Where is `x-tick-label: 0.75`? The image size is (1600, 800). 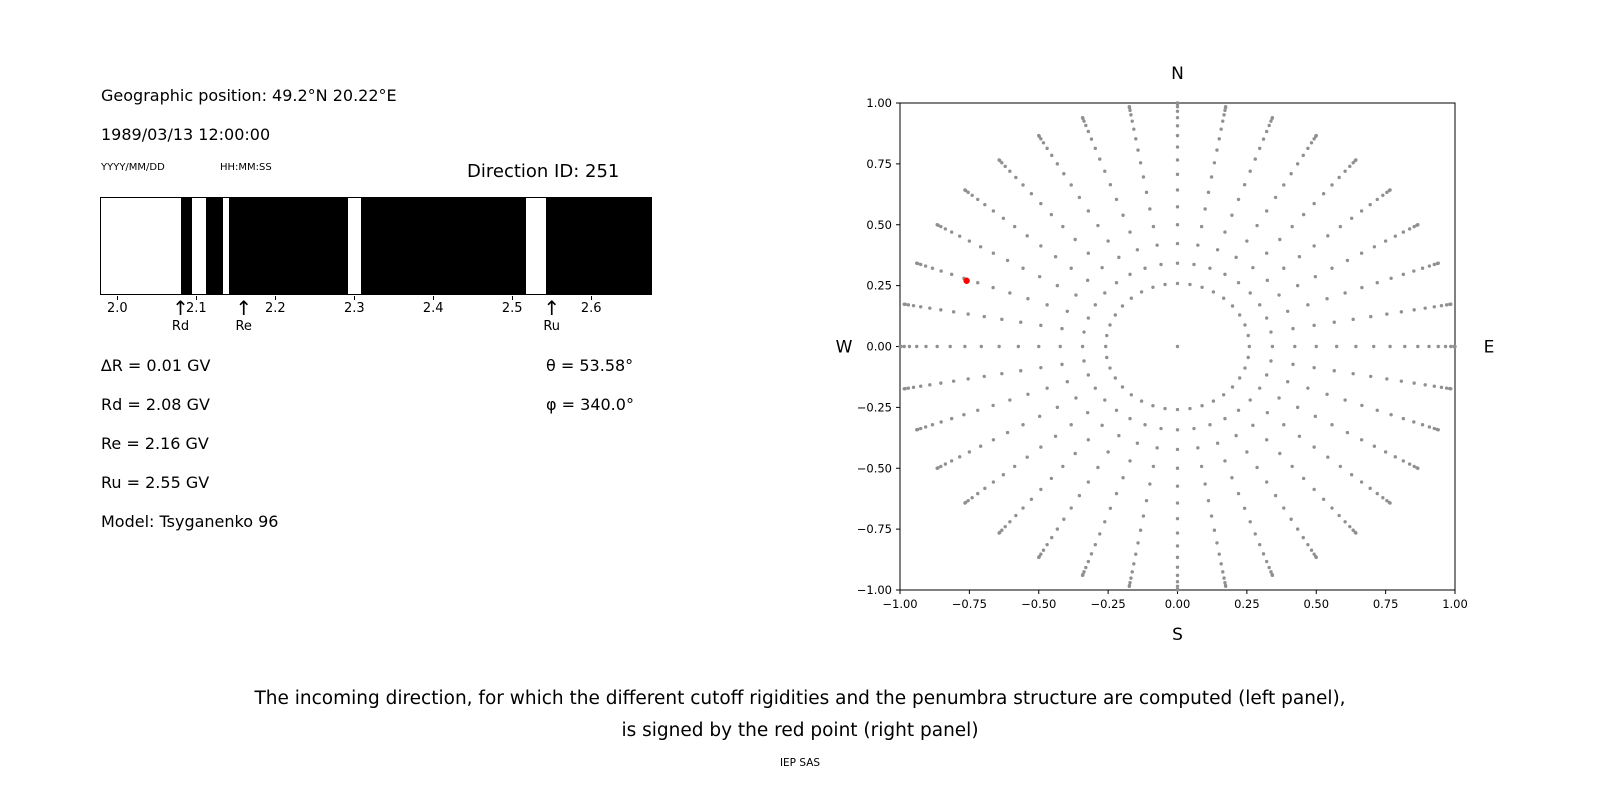 x-tick-label: 0.75 is located at coordinates (1386, 604).